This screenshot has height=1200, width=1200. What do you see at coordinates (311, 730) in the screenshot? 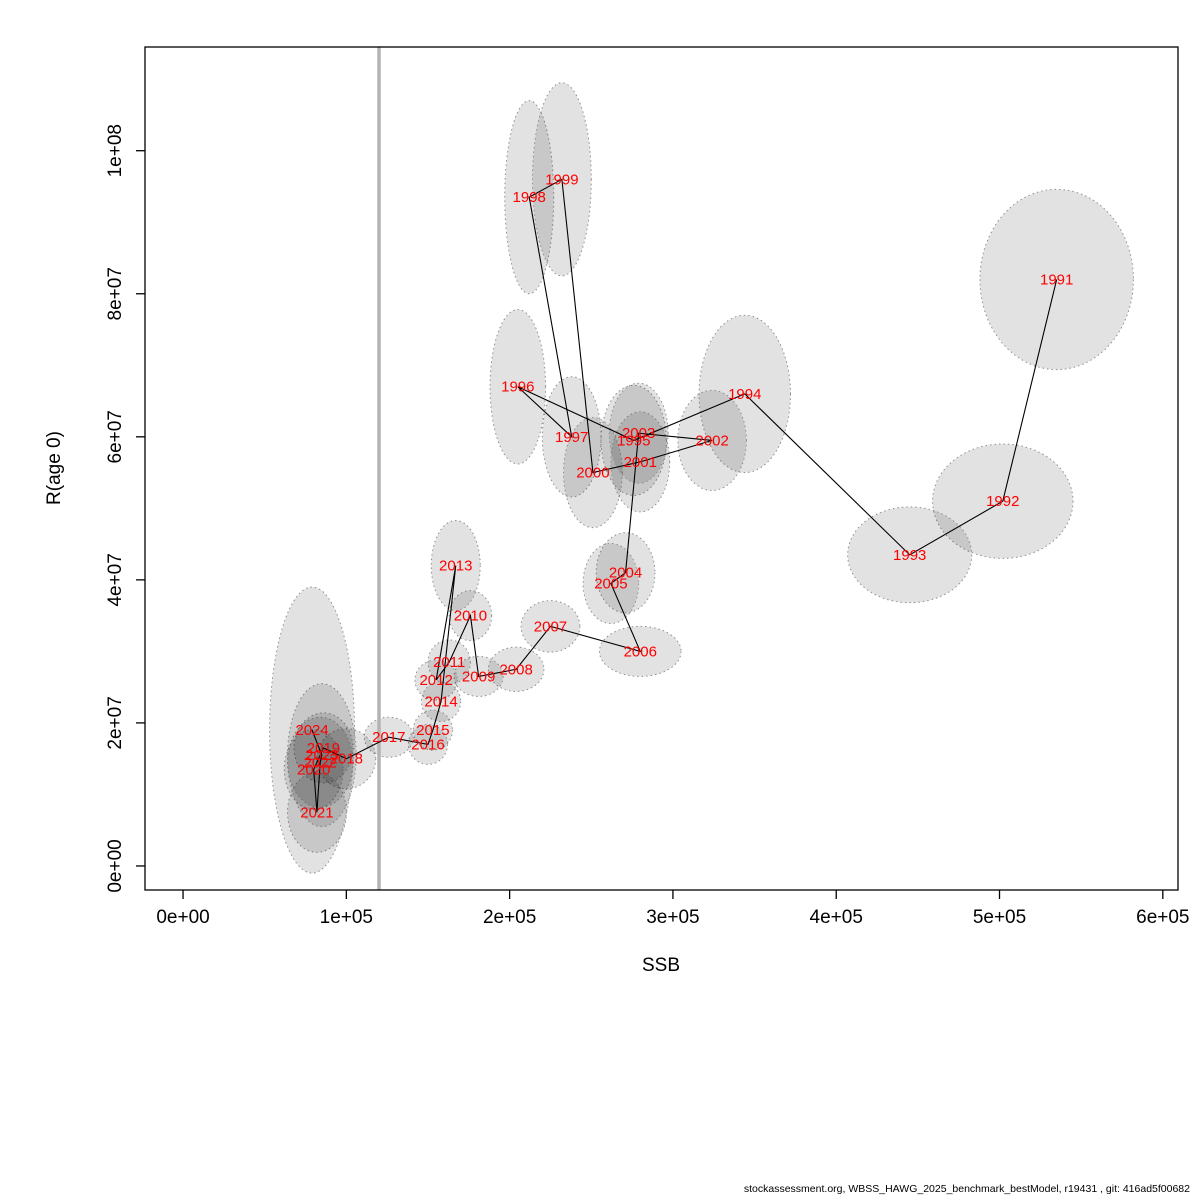
I see `year-label-2024: 2024` at bounding box center [311, 730].